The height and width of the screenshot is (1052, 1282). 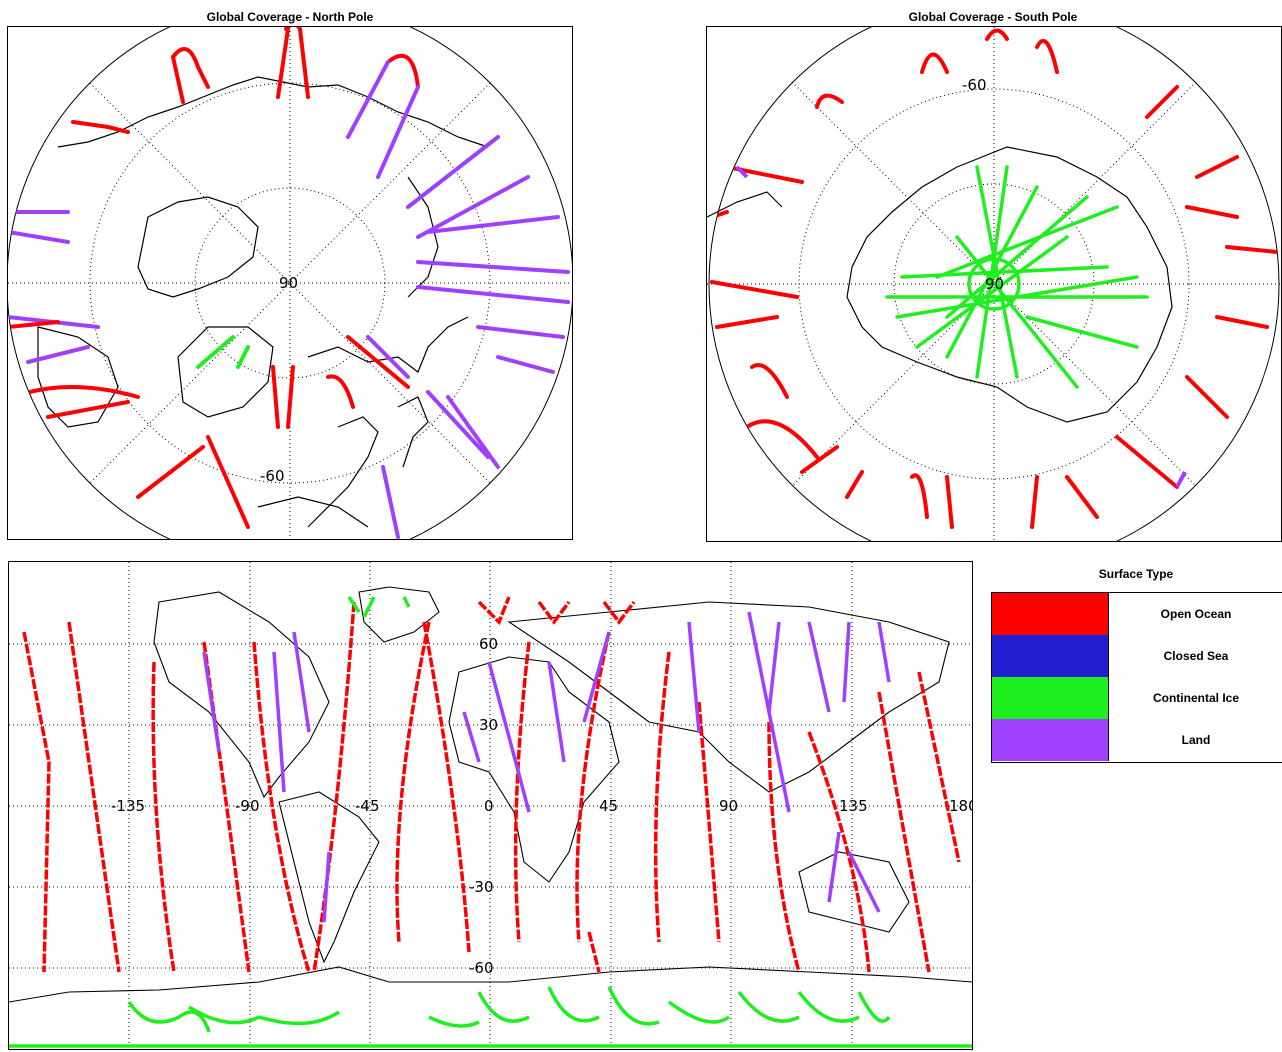 I want to click on legend-item-open-ocean: Open Ocean, so click(x=1137, y=614).